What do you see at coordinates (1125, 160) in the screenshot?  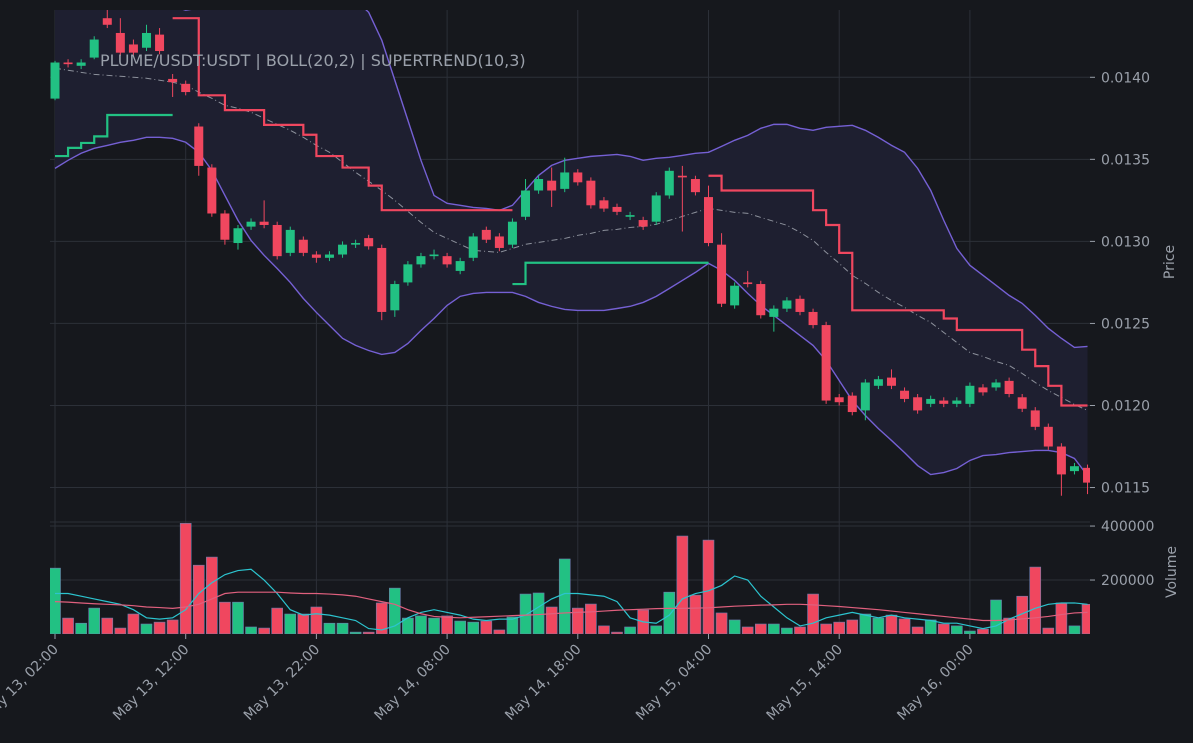 I see `y-tick-label: 0.0135` at bounding box center [1125, 160].